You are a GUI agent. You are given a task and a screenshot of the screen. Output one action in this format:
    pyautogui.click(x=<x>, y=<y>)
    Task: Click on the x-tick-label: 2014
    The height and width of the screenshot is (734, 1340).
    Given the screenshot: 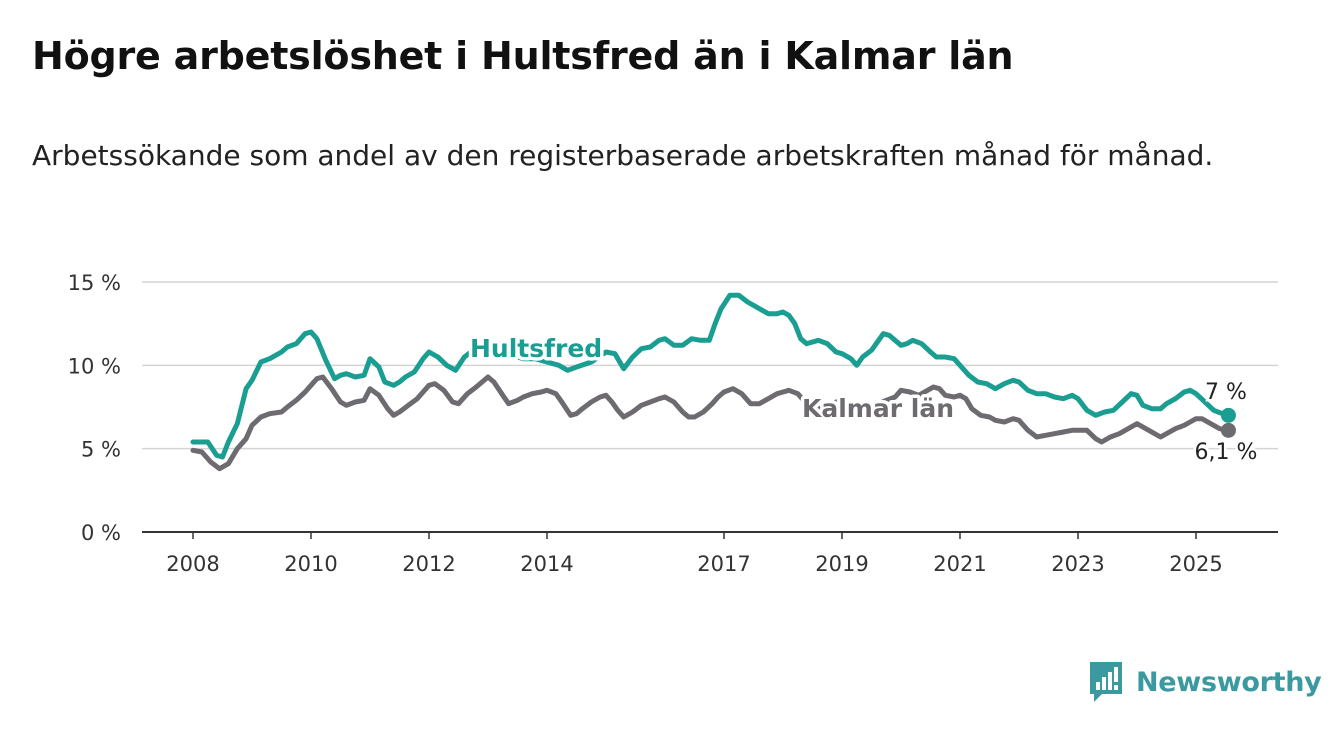 What is the action you would take?
    pyautogui.click(x=546, y=564)
    